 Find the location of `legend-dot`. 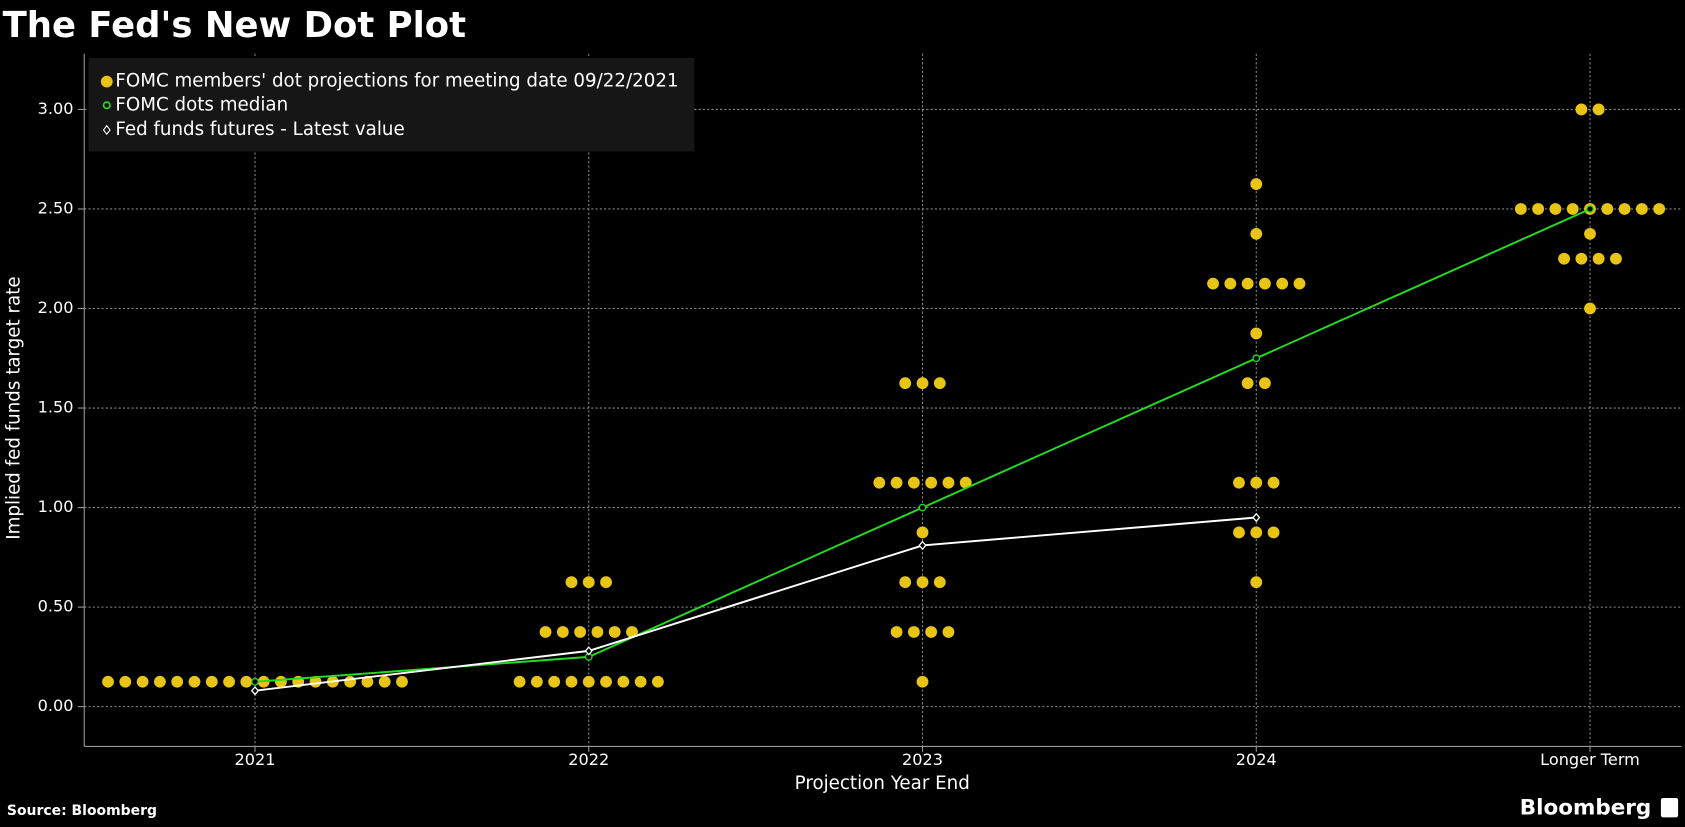

legend-dot is located at coordinates (106, 81).